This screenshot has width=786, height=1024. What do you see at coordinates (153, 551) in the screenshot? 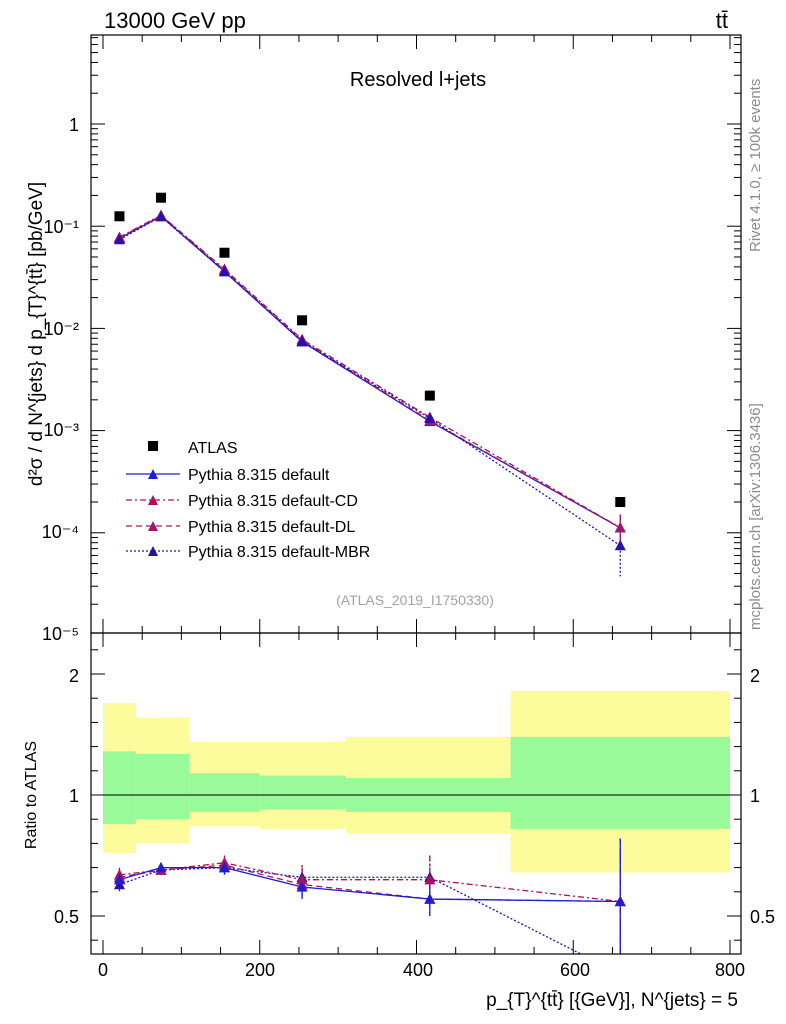
I see `legend-marker-mbr` at bounding box center [153, 551].